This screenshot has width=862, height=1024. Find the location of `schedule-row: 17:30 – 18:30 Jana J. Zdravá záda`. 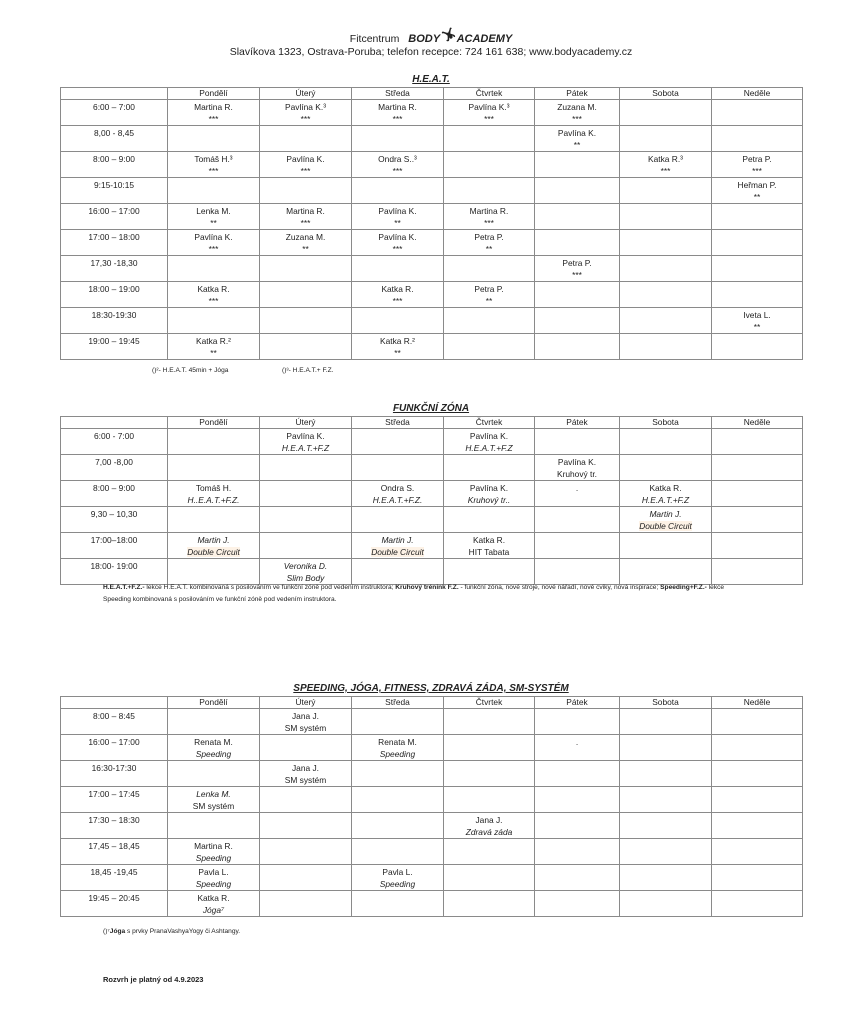

schedule-row: 17:30 – 18:30 Jana J. Zdravá záda is located at coordinates (431, 825).